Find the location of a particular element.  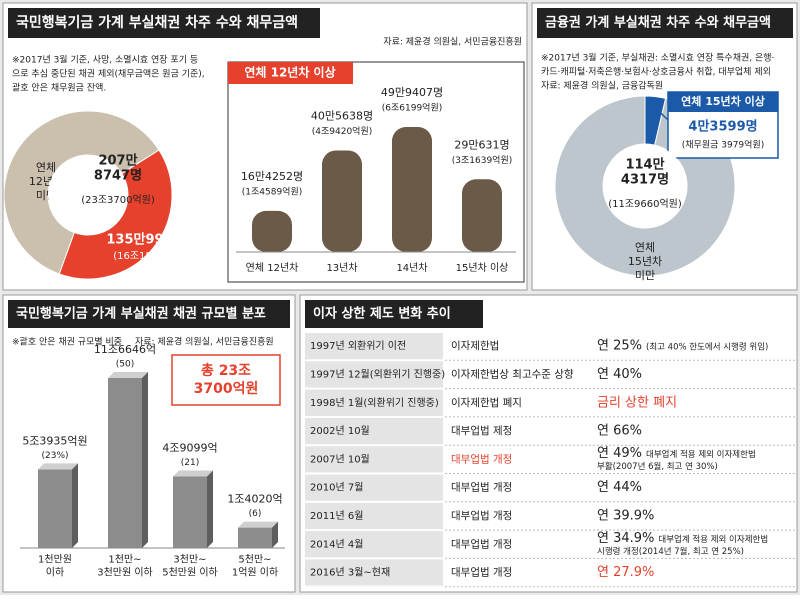

total-label: 총 23조 3700억원 is located at coordinates (226, 380).